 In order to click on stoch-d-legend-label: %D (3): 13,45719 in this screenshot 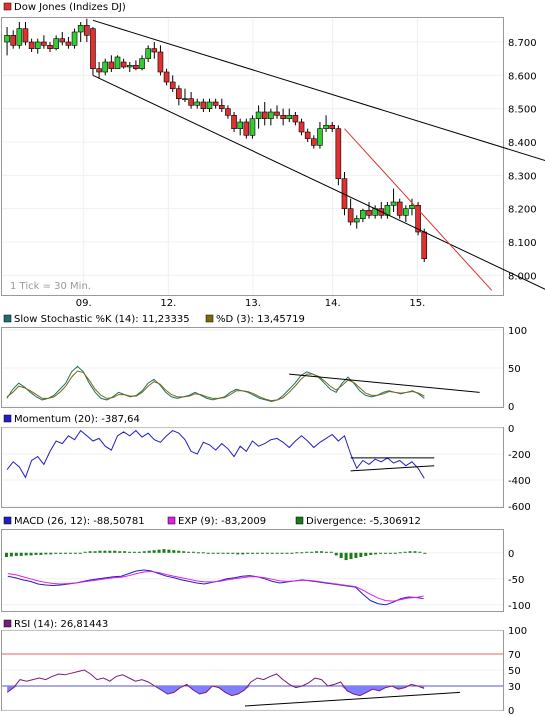, I will do `click(260, 319)`.